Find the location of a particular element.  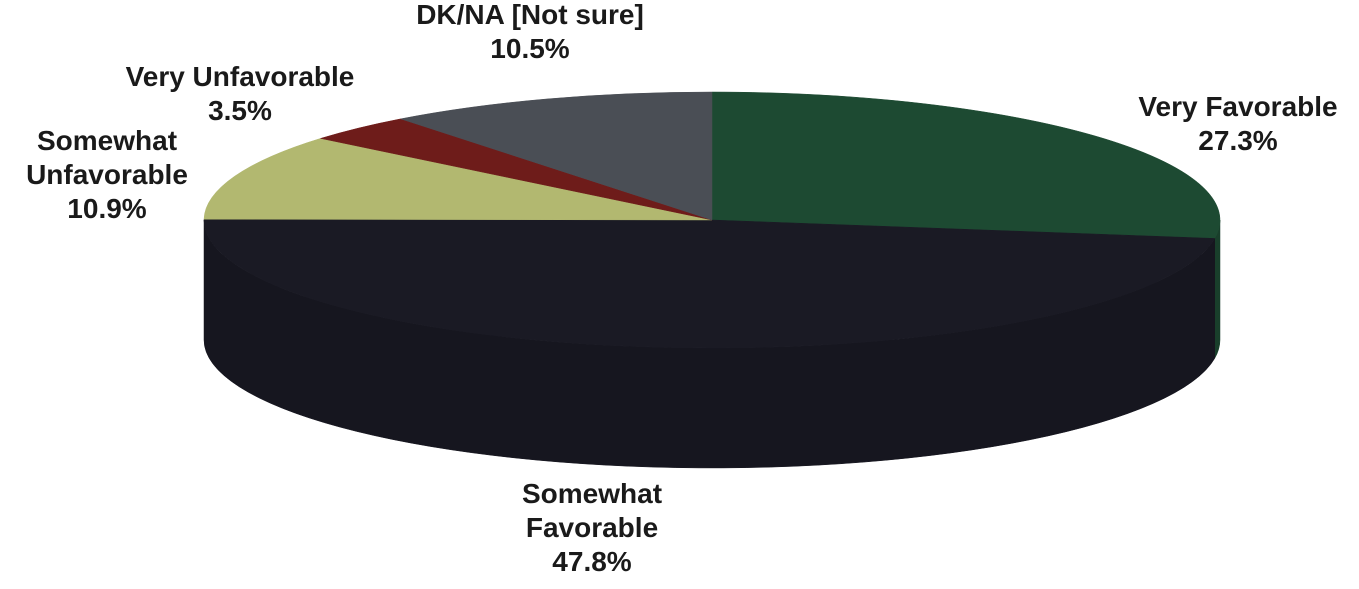

pie-category-label: DK/NA [Not sure] is located at coordinates (530, 15).